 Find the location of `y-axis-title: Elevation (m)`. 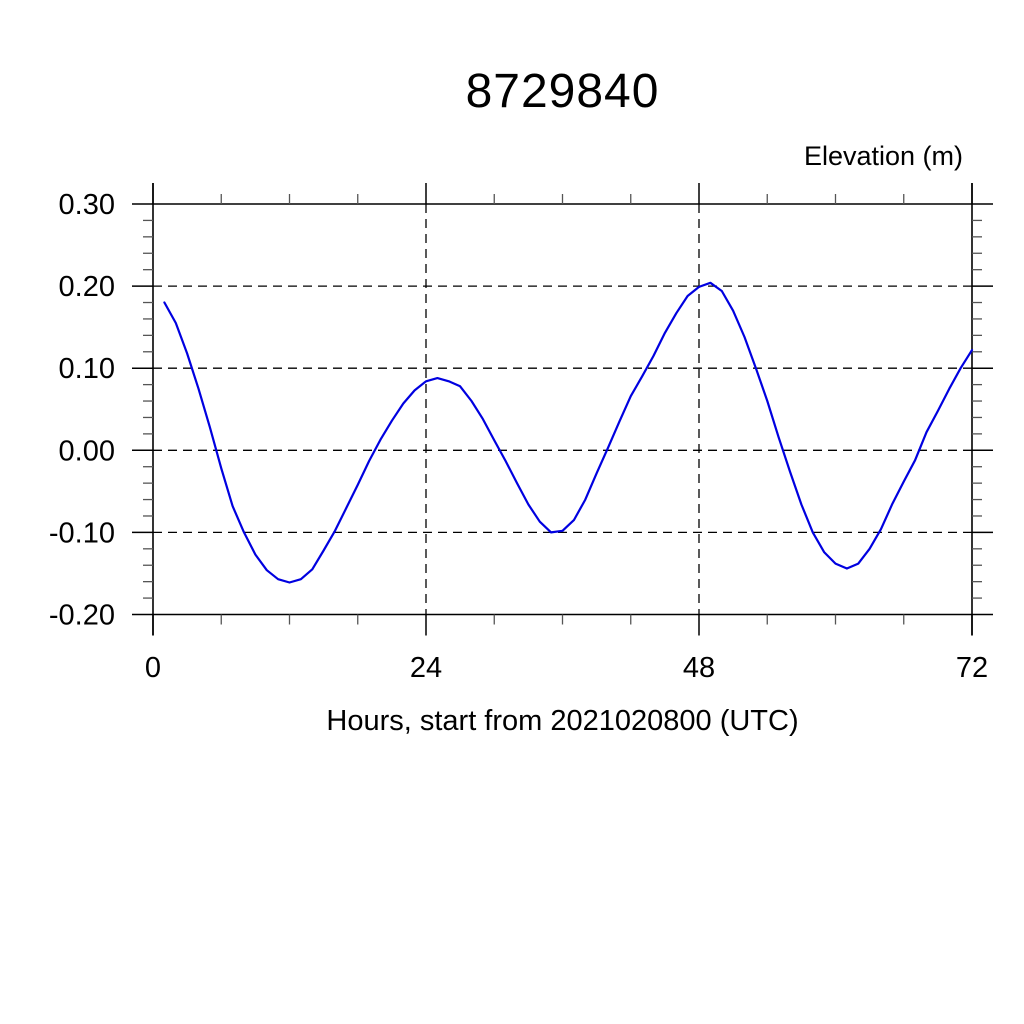

y-axis-title: Elevation (m) is located at coordinates (883, 156).